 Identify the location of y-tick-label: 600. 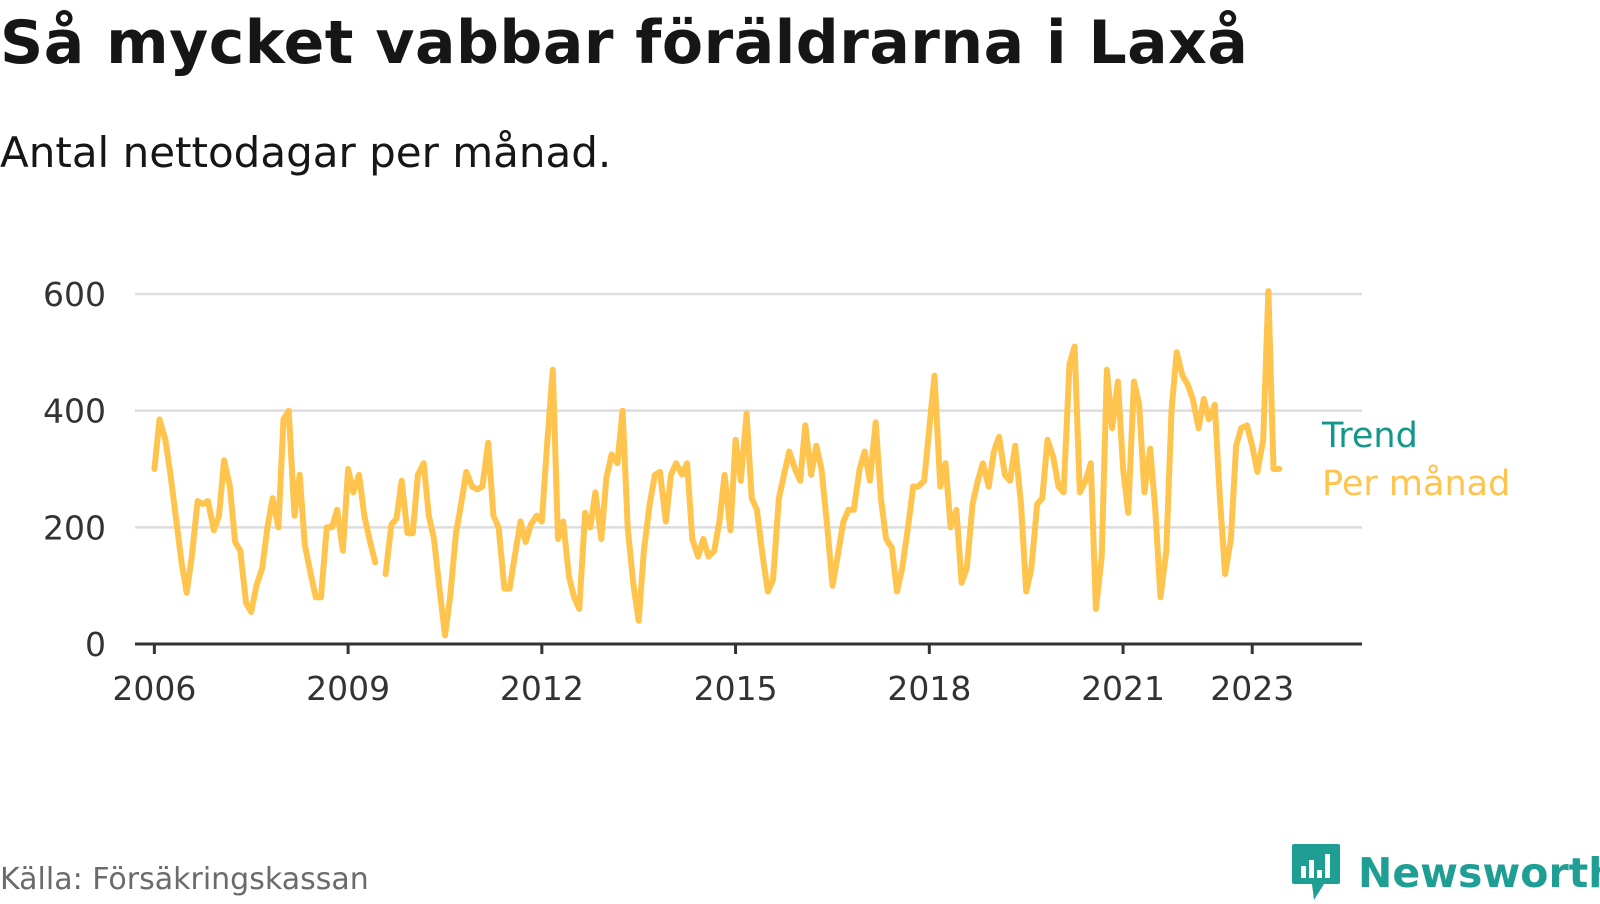
(74, 294).